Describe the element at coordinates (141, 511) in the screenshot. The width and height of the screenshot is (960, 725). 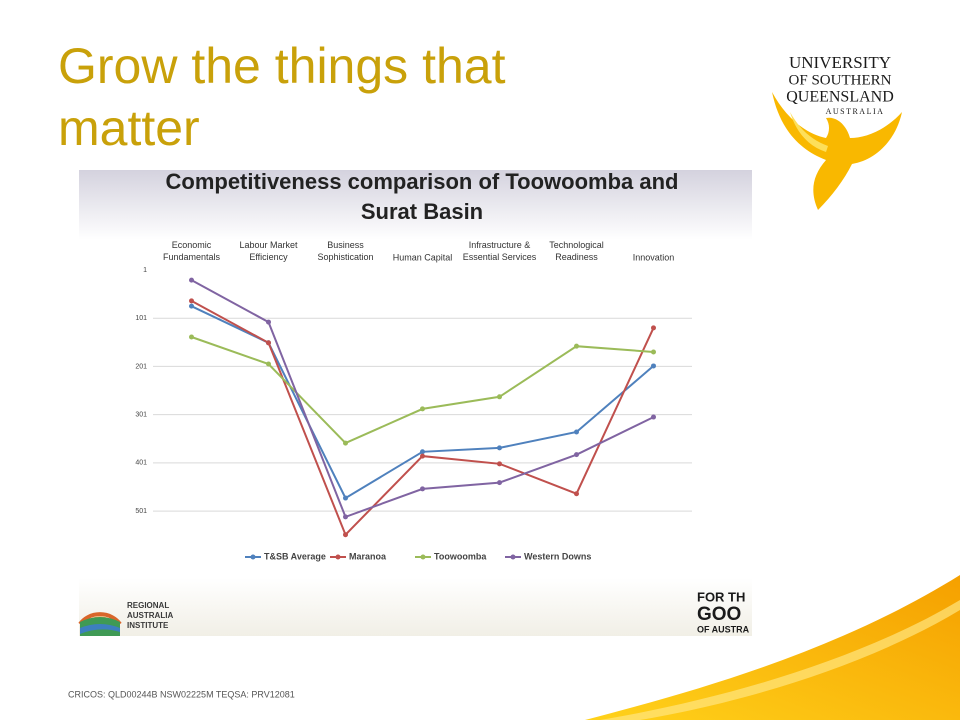
I see `y-tick-label: 501` at that location.